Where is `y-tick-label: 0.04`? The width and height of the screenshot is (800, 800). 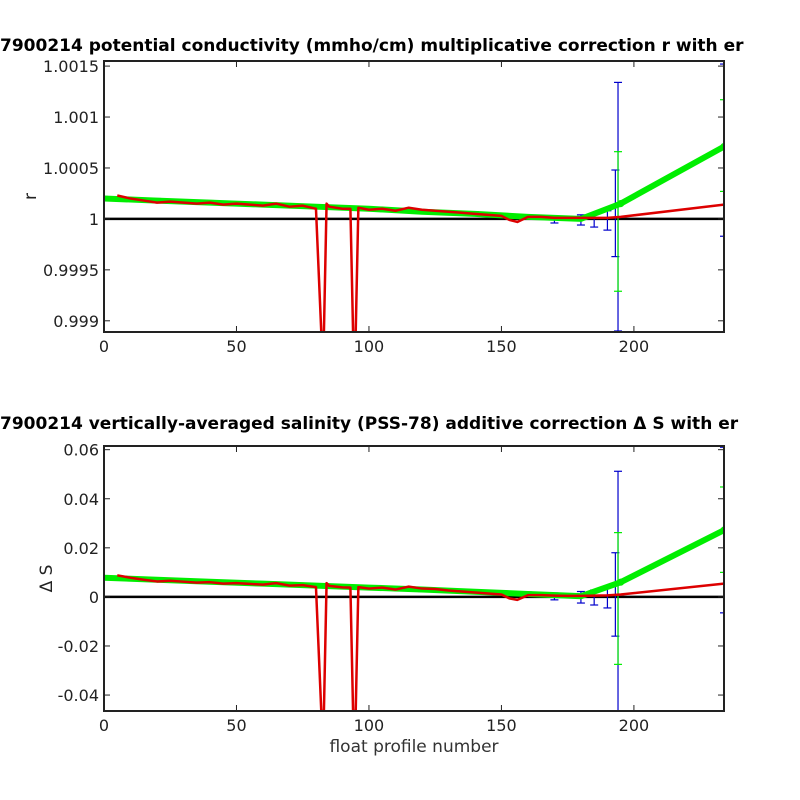
y-tick-label: 0.04 is located at coordinates (81, 499).